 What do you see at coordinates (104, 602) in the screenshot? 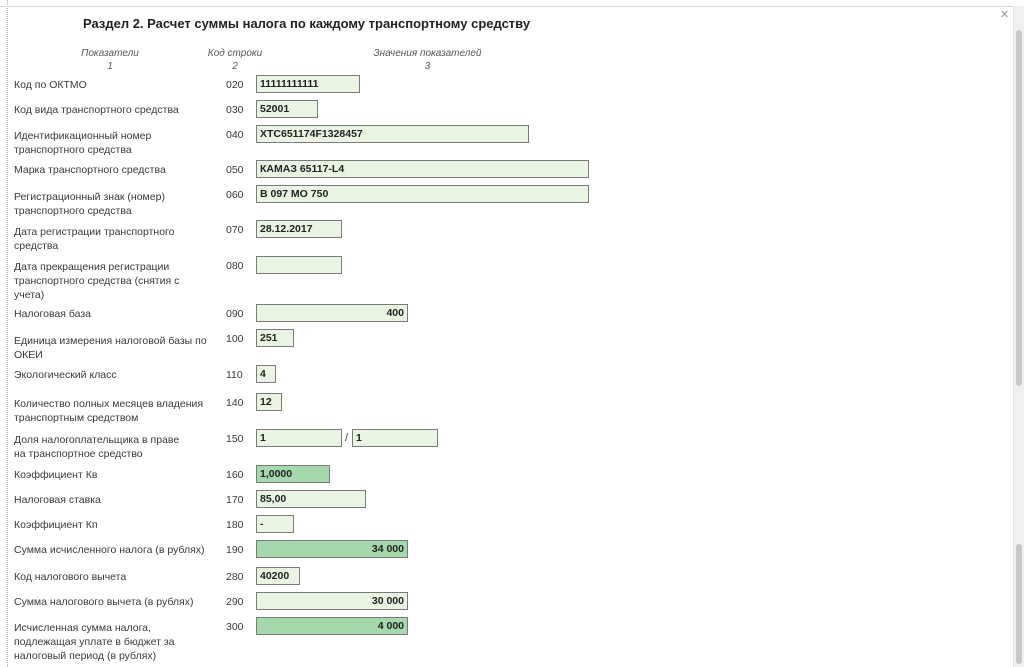
I see `deduction-sum-label: Сумма налогового вычета (в рублях)` at bounding box center [104, 602].